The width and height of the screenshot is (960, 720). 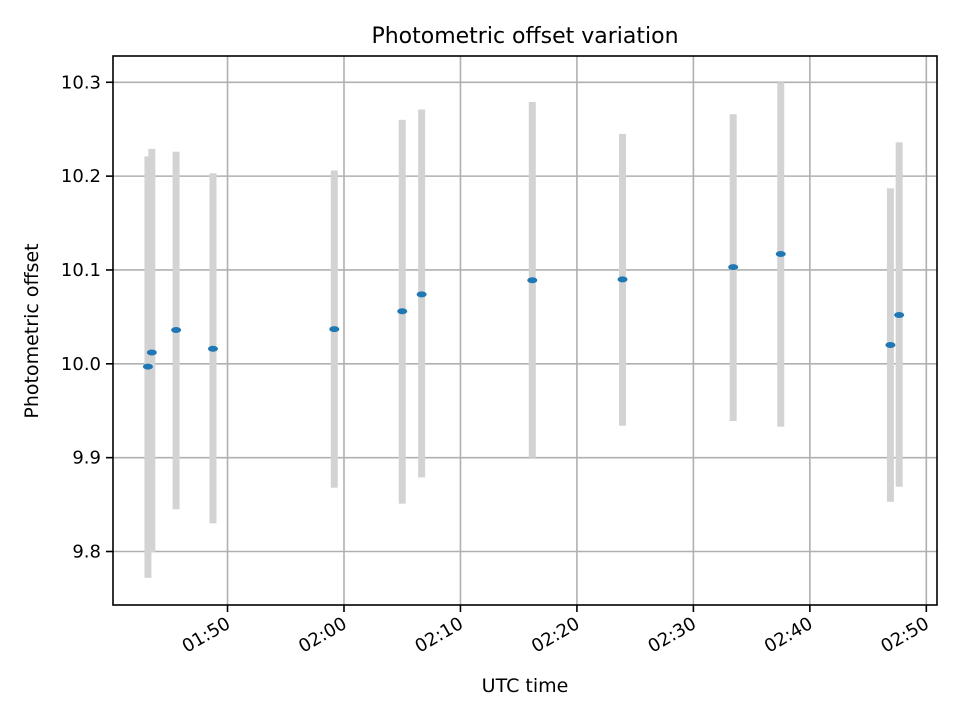 What do you see at coordinates (86, 458) in the screenshot?
I see `y-tick-label: 9.9` at bounding box center [86, 458].